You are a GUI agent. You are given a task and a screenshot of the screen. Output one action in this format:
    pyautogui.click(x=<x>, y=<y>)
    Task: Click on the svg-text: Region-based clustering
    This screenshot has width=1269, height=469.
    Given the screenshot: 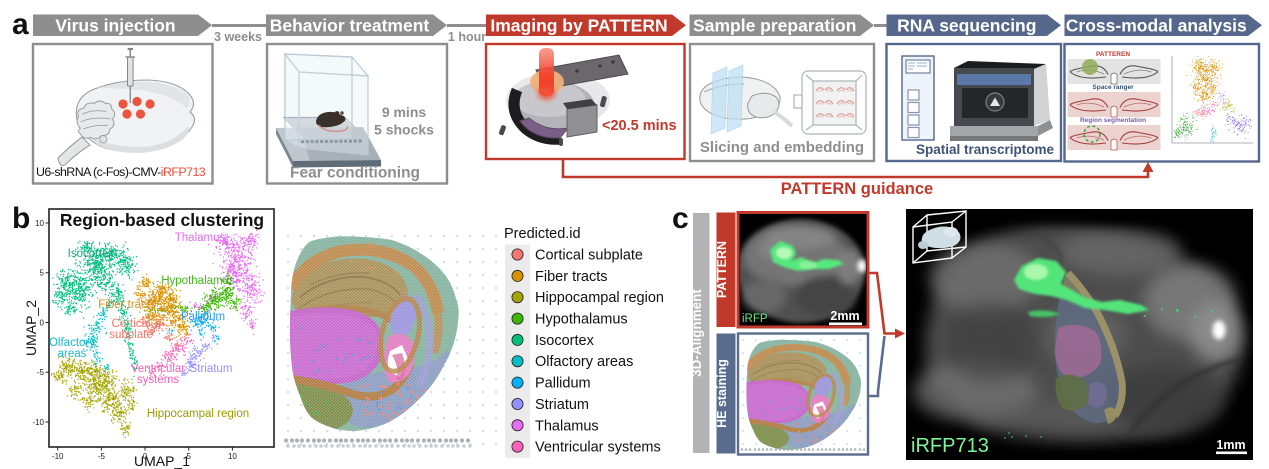 What is the action you would take?
    pyautogui.click(x=162, y=220)
    